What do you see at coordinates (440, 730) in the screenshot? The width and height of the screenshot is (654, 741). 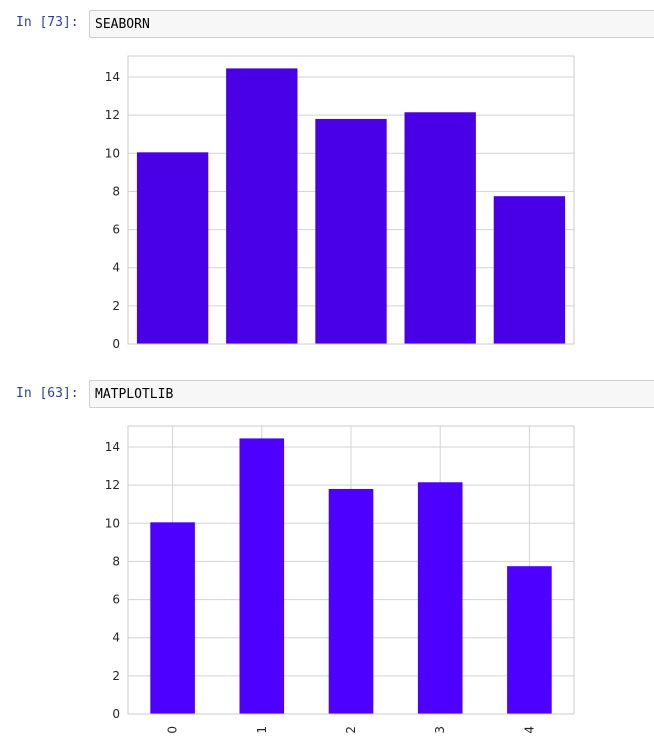 I see `x-tick-label: 3` at bounding box center [440, 730].